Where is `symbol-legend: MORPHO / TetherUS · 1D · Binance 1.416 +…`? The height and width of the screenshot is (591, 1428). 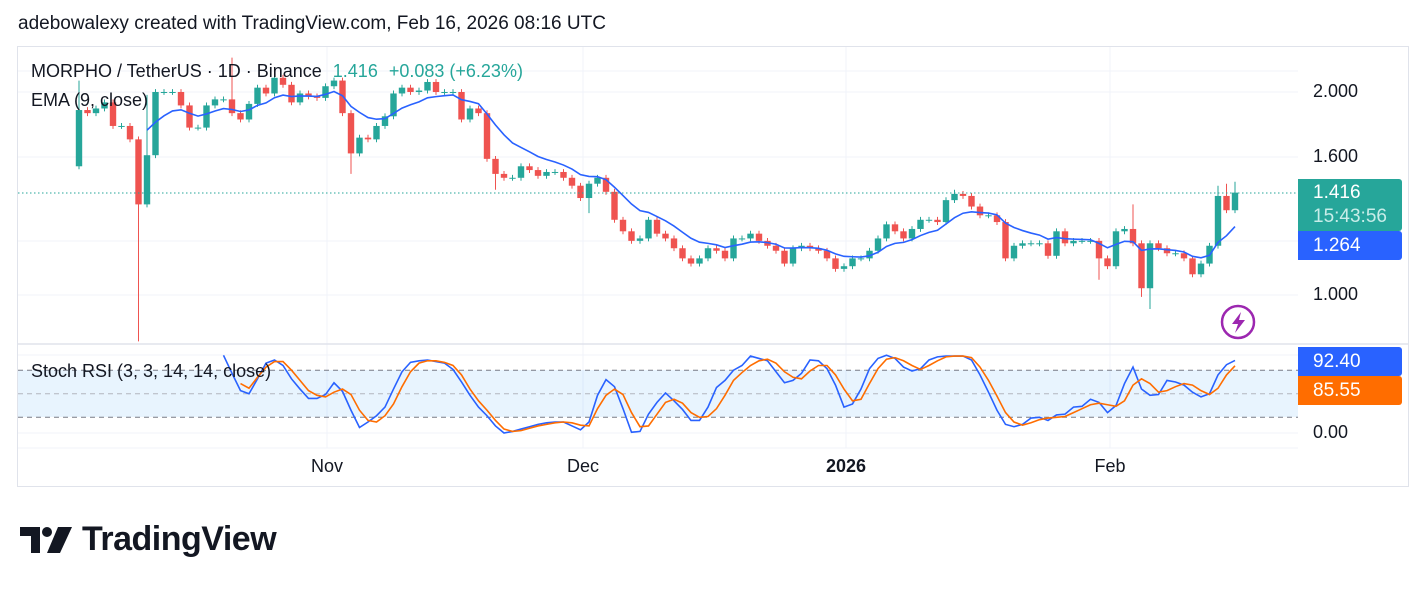 symbol-legend: MORPHO / TetherUS · 1D · Binance 1.416 +… is located at coordinates (277, 71).